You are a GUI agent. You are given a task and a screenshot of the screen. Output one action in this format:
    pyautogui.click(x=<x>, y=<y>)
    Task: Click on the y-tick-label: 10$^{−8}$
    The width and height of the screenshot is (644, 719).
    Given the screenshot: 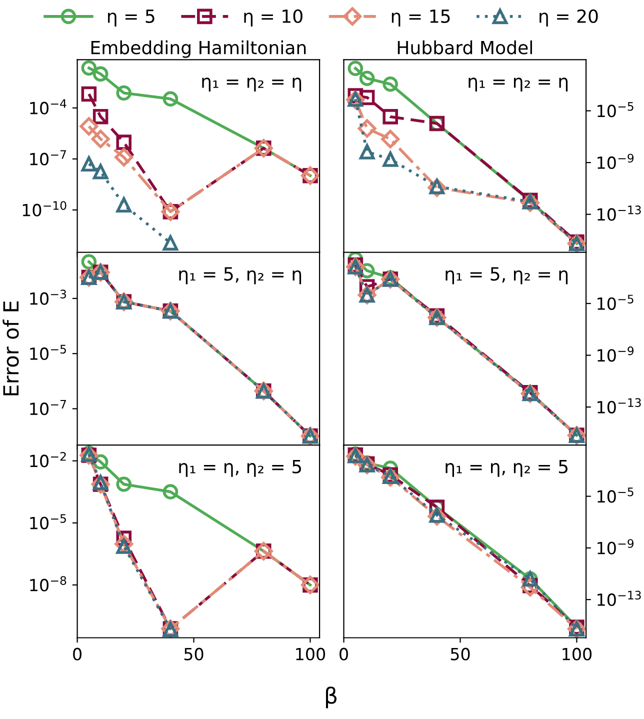 What is the action you would take?
    pyautogui.click(x=48, y=584)
    